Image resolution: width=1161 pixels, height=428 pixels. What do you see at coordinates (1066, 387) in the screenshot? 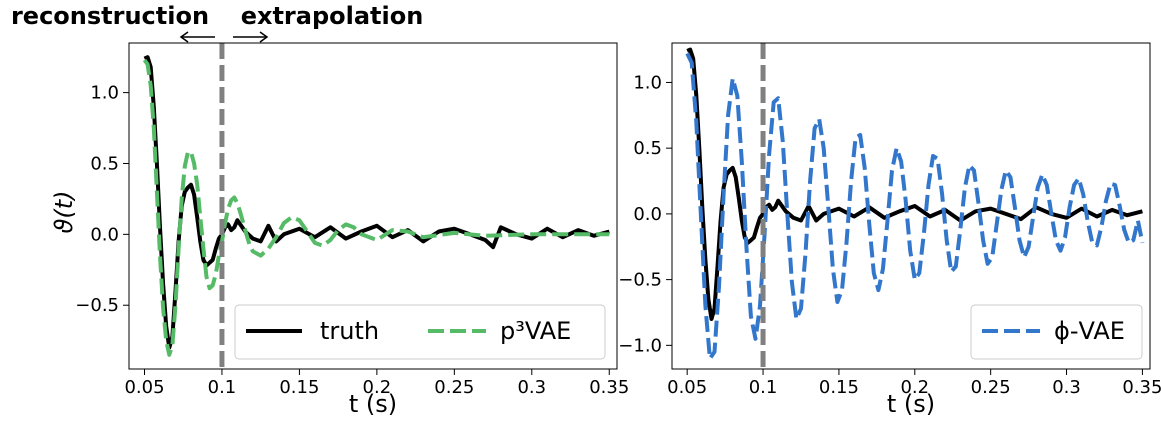
I see `right-x-tick-label: 0.3` at bounding box center [1066, 387].